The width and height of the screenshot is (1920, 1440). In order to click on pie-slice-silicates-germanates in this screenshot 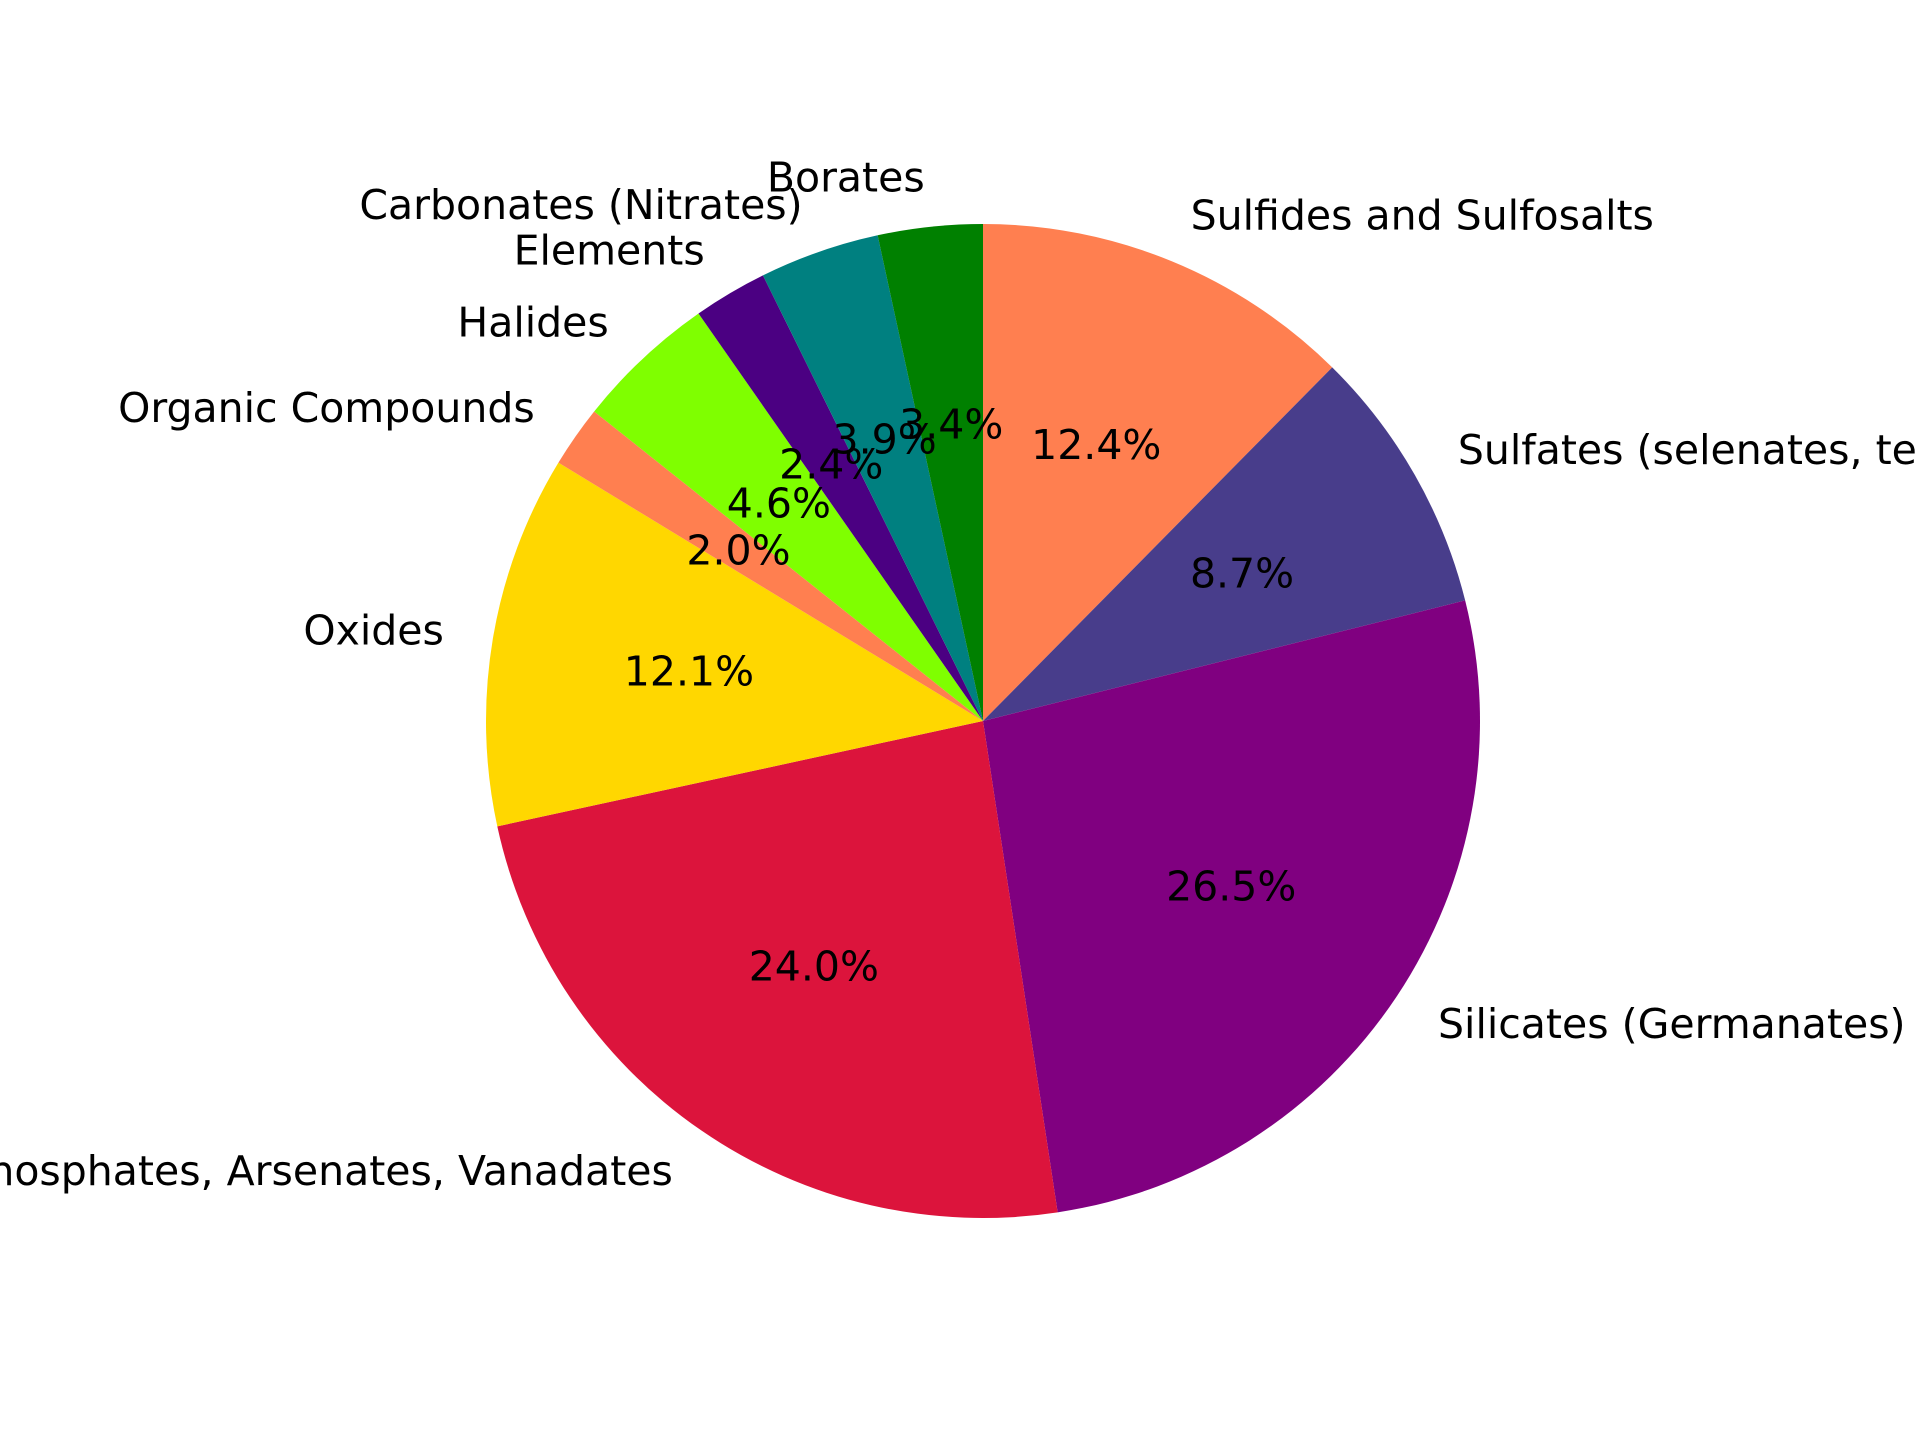, I will do `click(1231, 906)`.